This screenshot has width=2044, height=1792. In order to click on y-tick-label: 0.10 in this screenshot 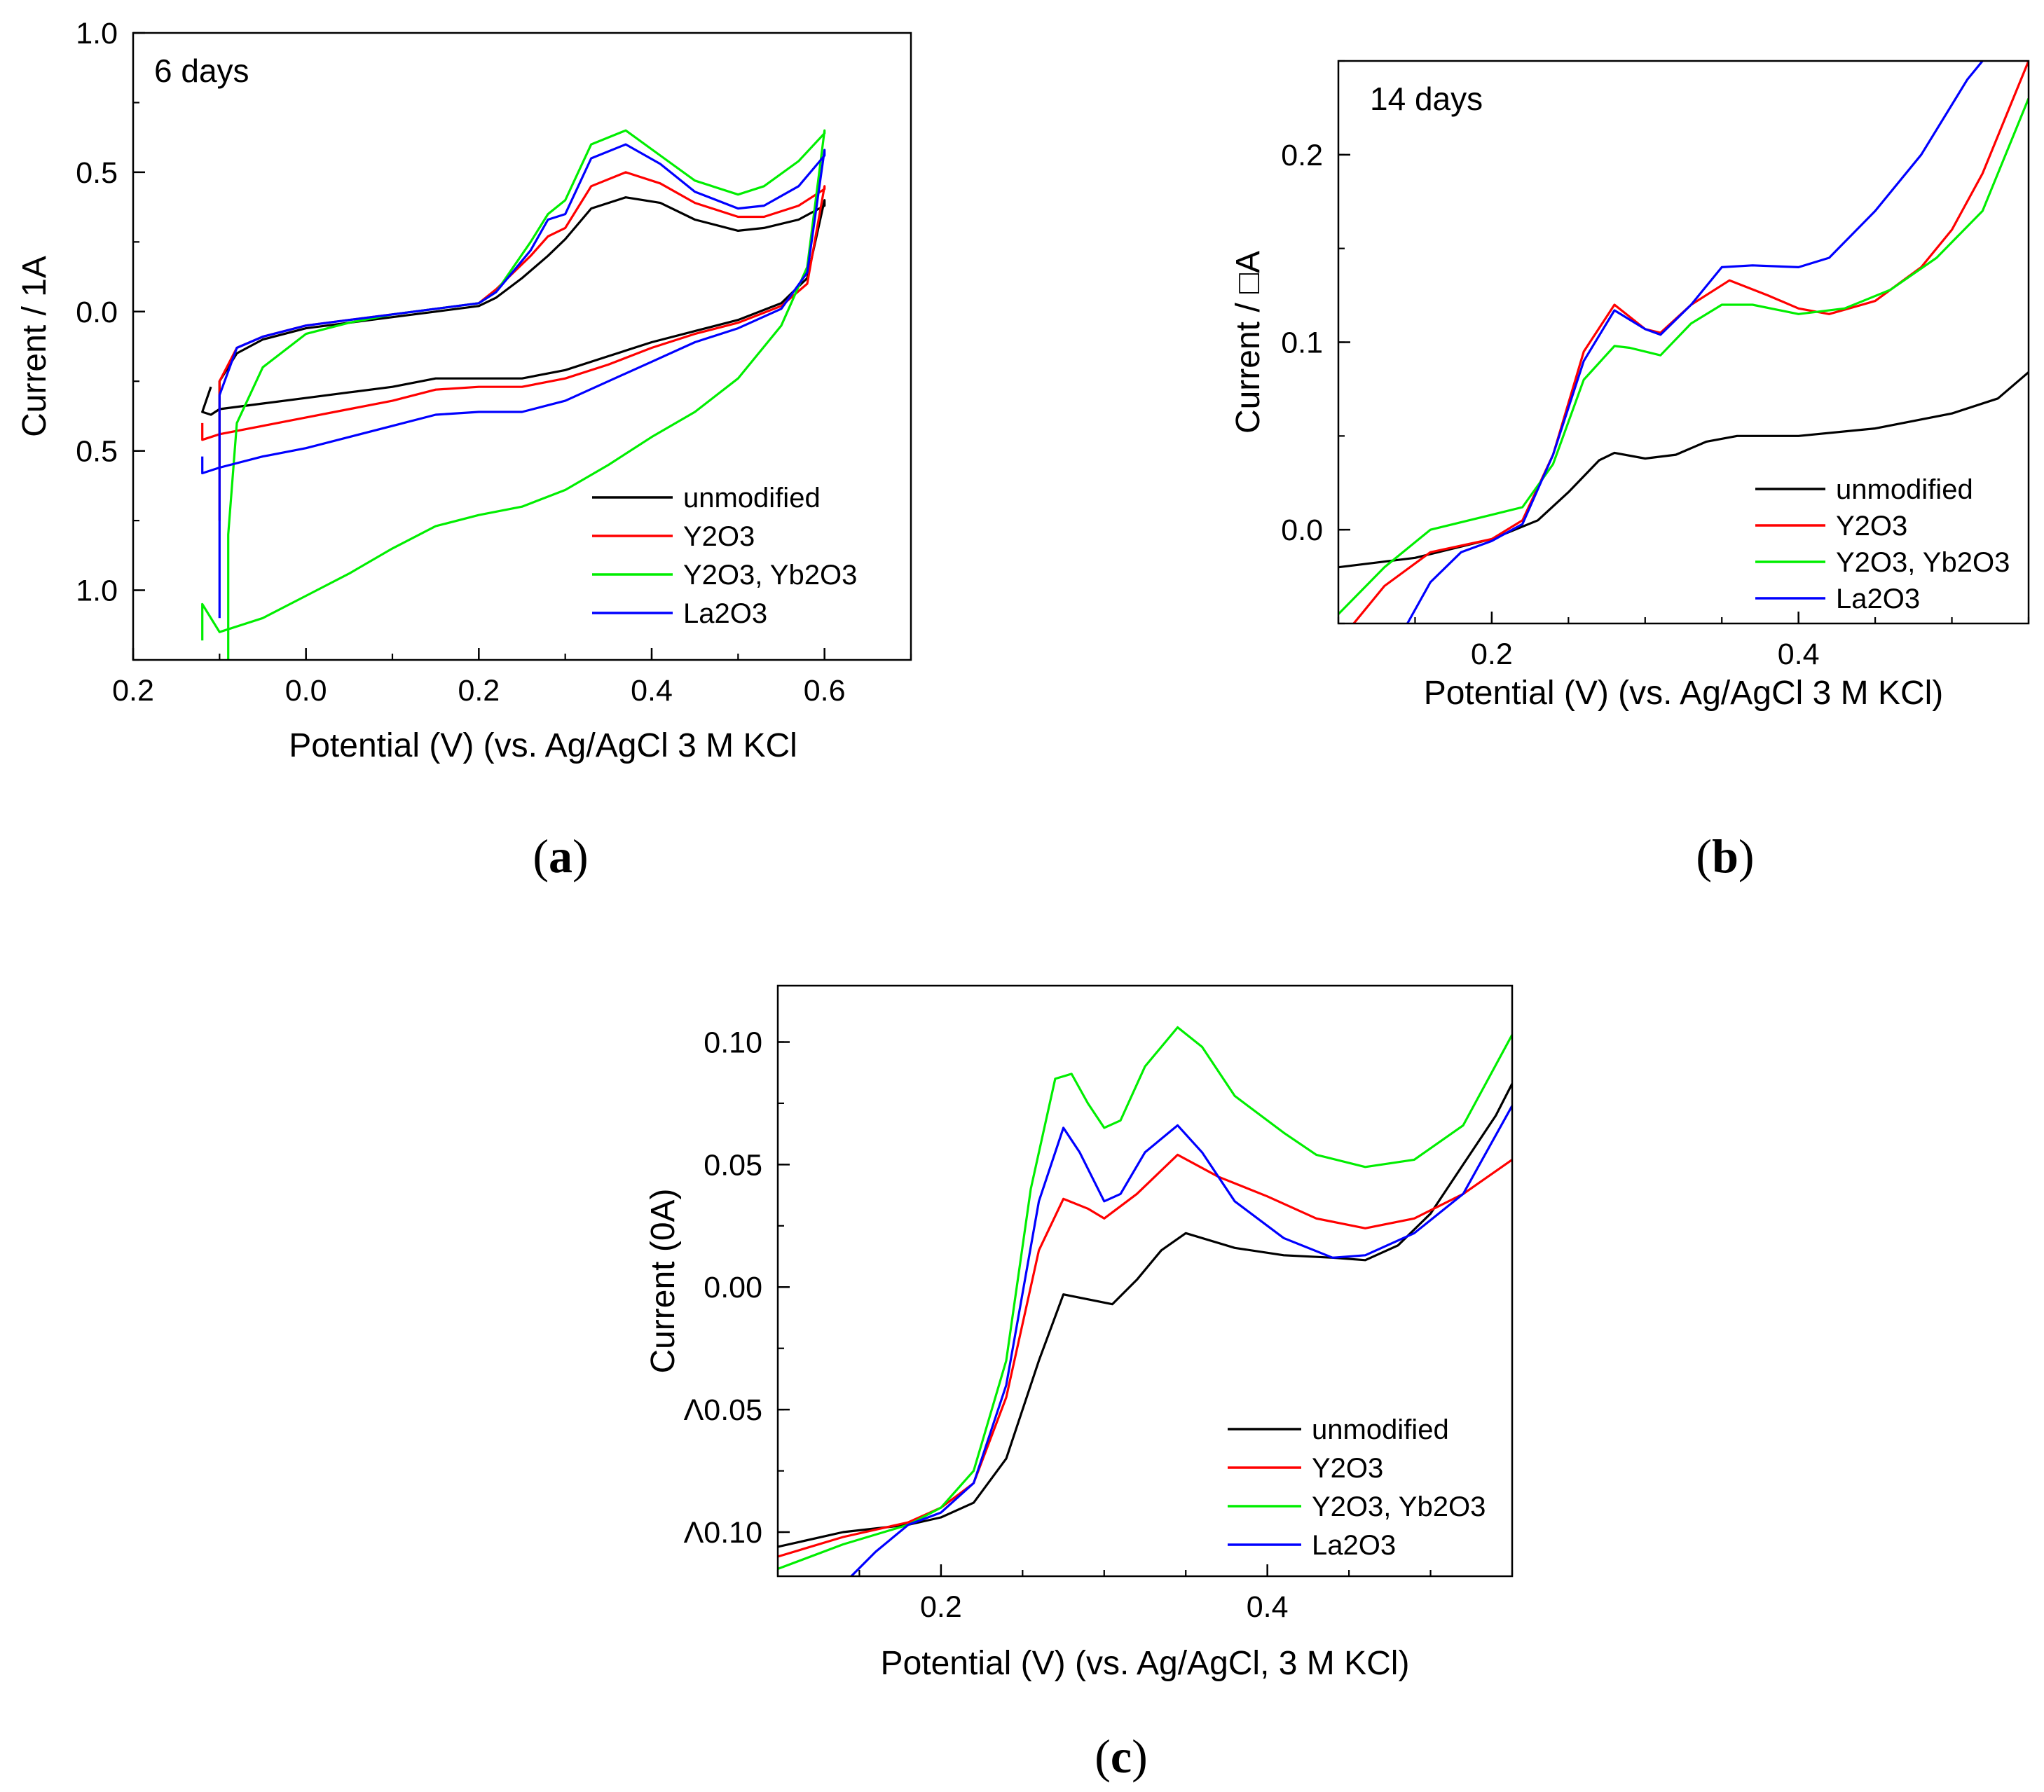, I will do `click(733, 1042)`.